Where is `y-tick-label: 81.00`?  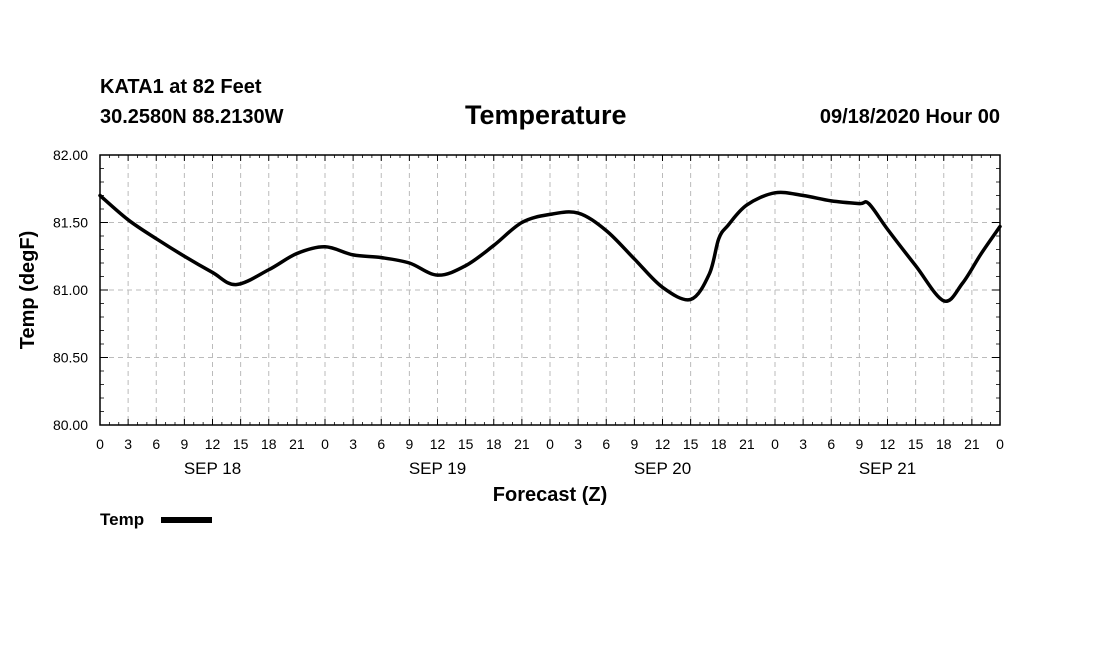
y-tick-label: 81.00 is located at coordinates (70, 290).